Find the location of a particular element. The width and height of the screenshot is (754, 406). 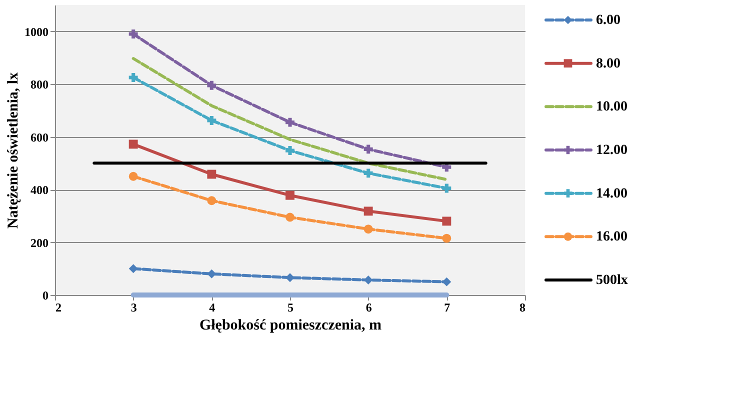

x-tick-label: 7 is located at coordinates (447, 307).